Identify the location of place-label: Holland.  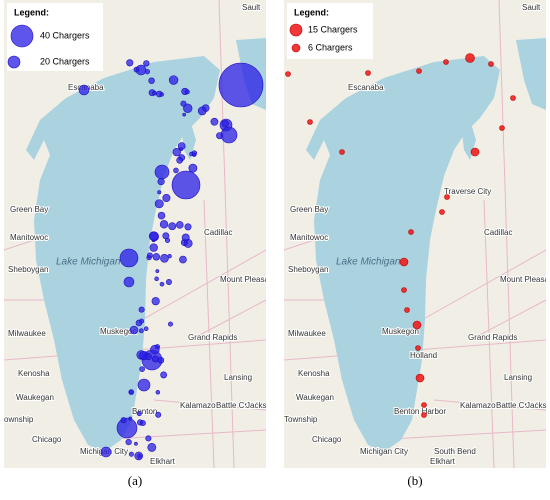
(423, 355).